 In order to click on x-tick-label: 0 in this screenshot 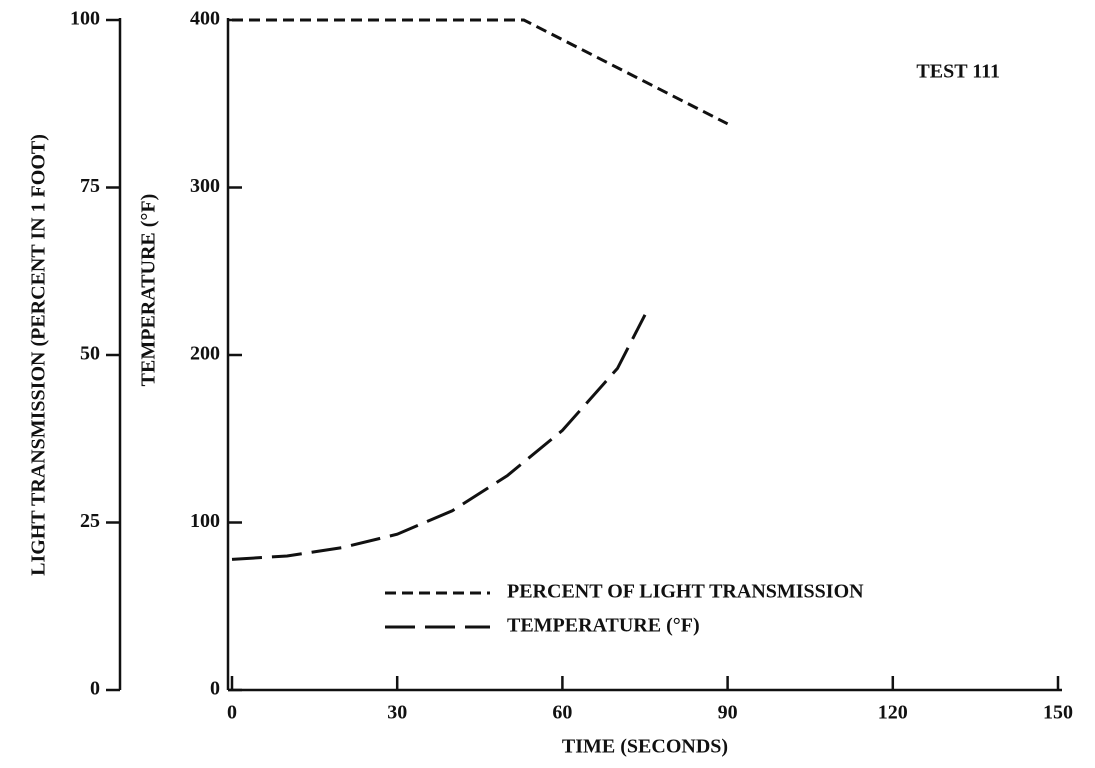, I will do `click(232, 713)`.